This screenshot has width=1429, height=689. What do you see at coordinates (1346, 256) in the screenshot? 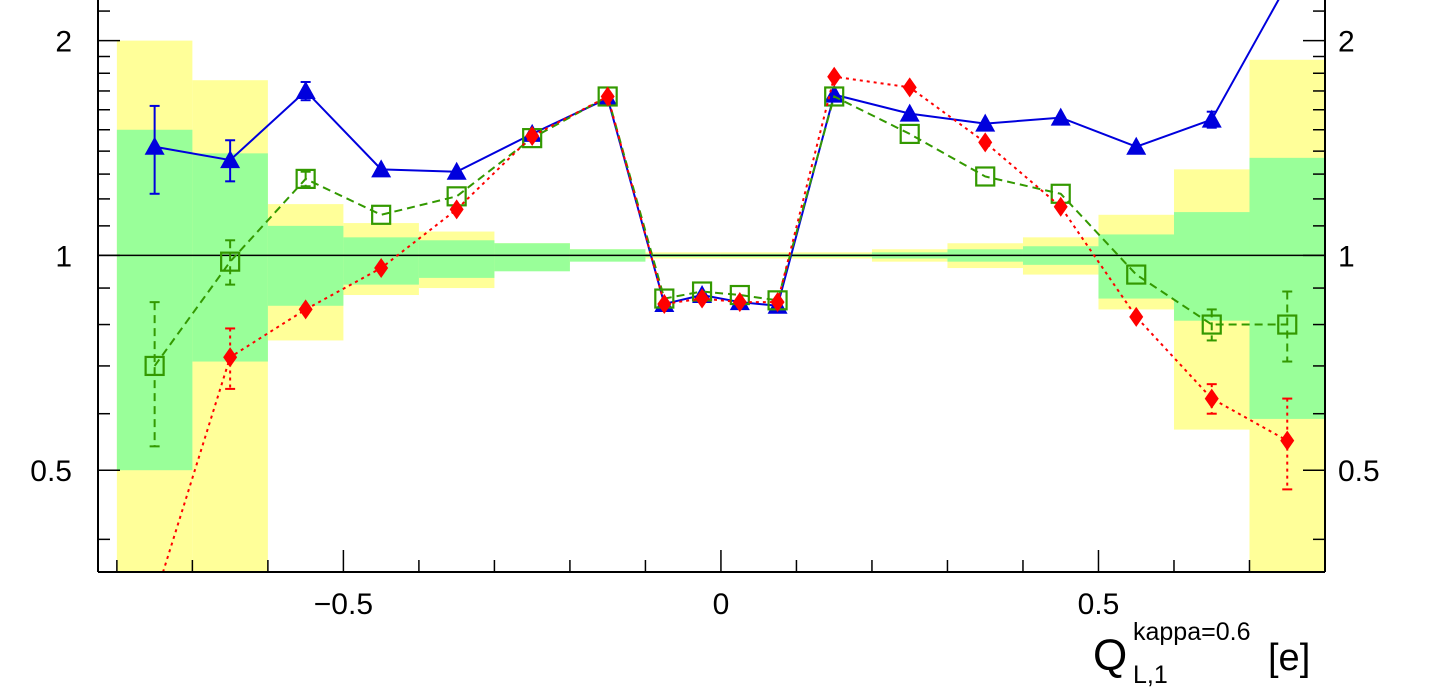
I see `y-tick-label-right: 1` at bounding box center [1346, 256].